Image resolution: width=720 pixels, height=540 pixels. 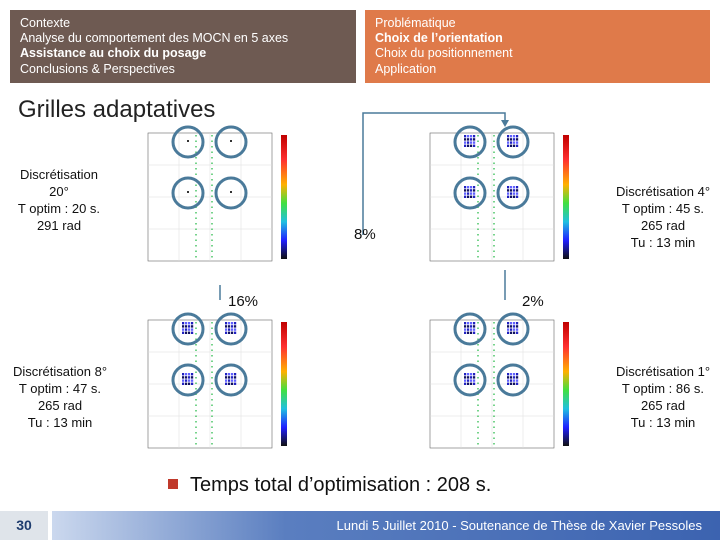 I want to click on nav-item-problematique: Problématique, so click(x=415, y=23).